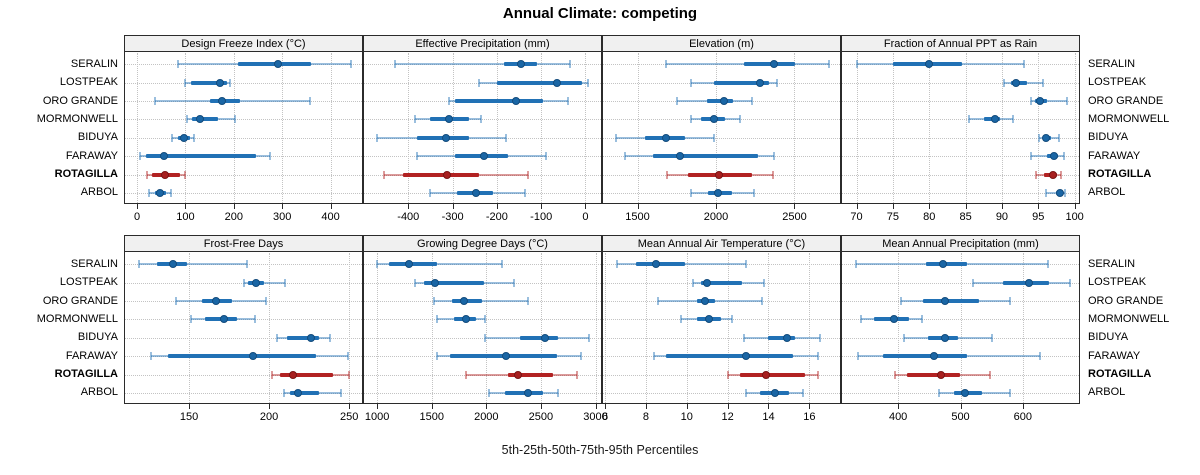 The width and height of the screenshot is (1200, 475). What do you see at coordinates (1112, 63) in the screenshot?
I see `site-label-right: SERALIN` at bounding box center [1112, 63].